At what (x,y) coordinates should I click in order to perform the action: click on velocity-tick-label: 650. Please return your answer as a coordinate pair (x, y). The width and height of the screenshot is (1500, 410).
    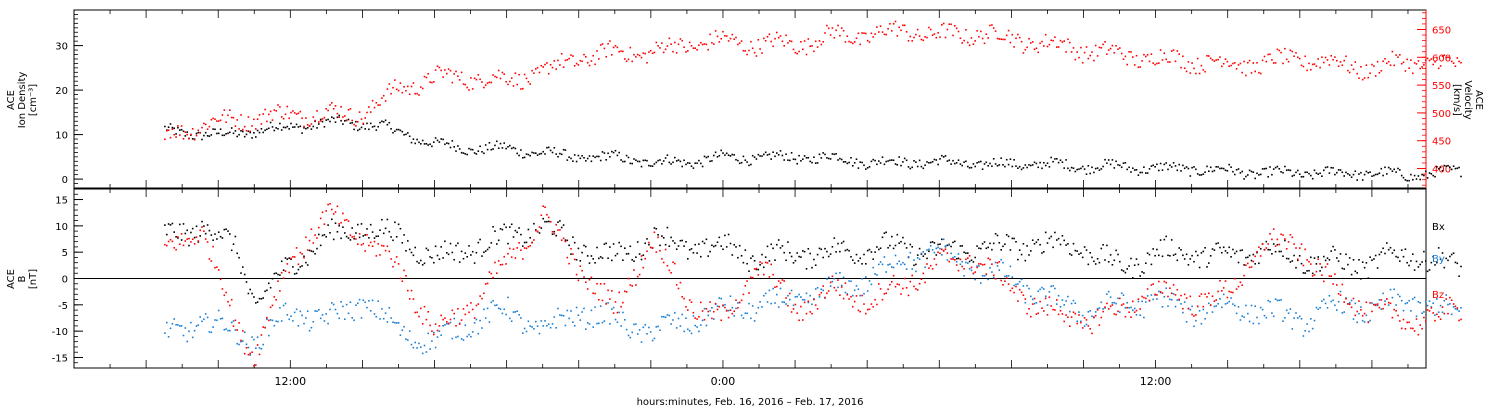
    Looking at the image, I should click on (1441, 30).